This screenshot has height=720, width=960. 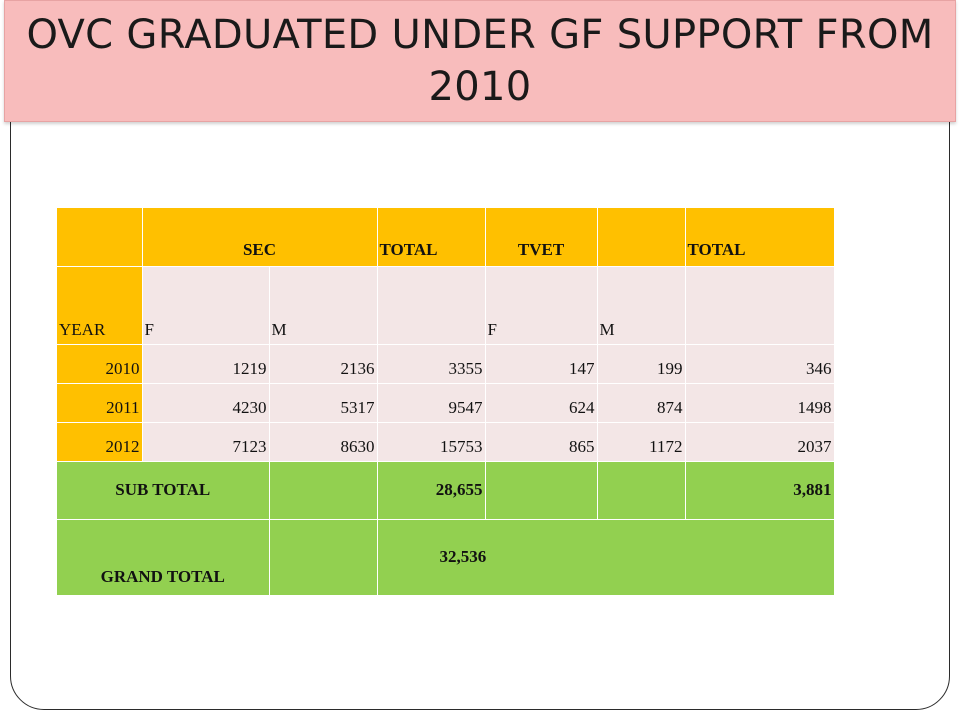 I want to click on slide-title: OVC GRADUATED UNDER GF SUPPORT FROM 2010, so click(x=480, y=61).